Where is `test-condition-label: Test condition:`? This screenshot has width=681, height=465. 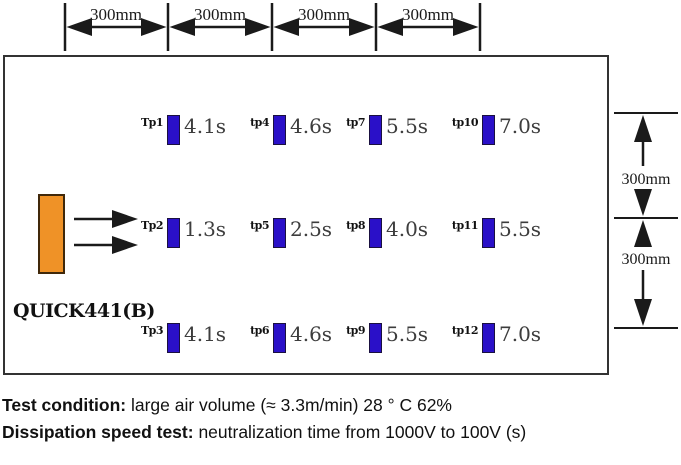 test-condition-label: Test condition: is located at coordinates (64, 405).